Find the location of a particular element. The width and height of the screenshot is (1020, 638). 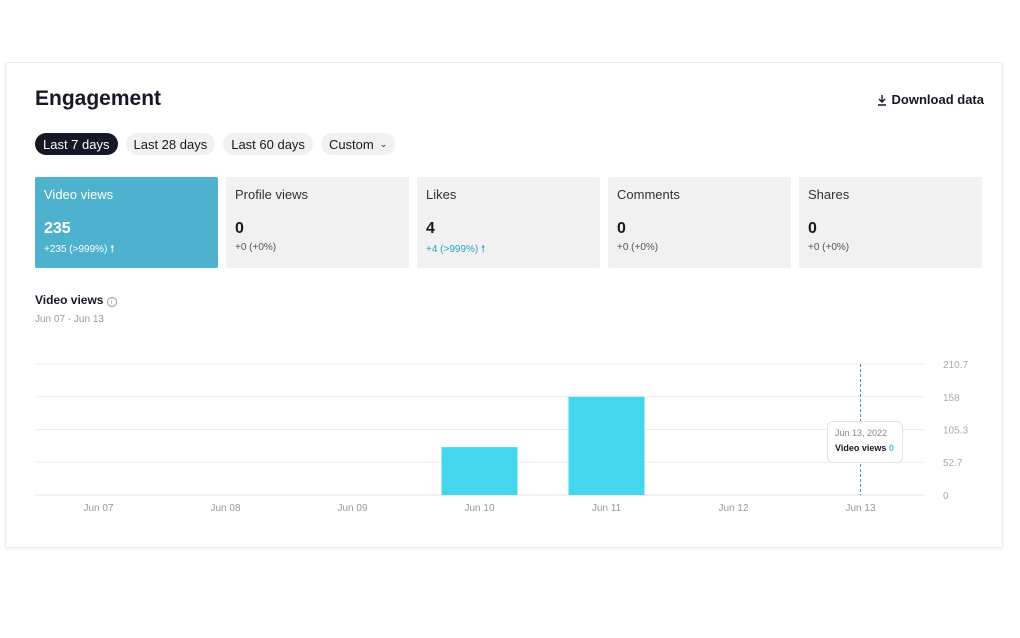

metric-comments: Comments 0 +0 (+0%) is located at coordinates (699, 222).